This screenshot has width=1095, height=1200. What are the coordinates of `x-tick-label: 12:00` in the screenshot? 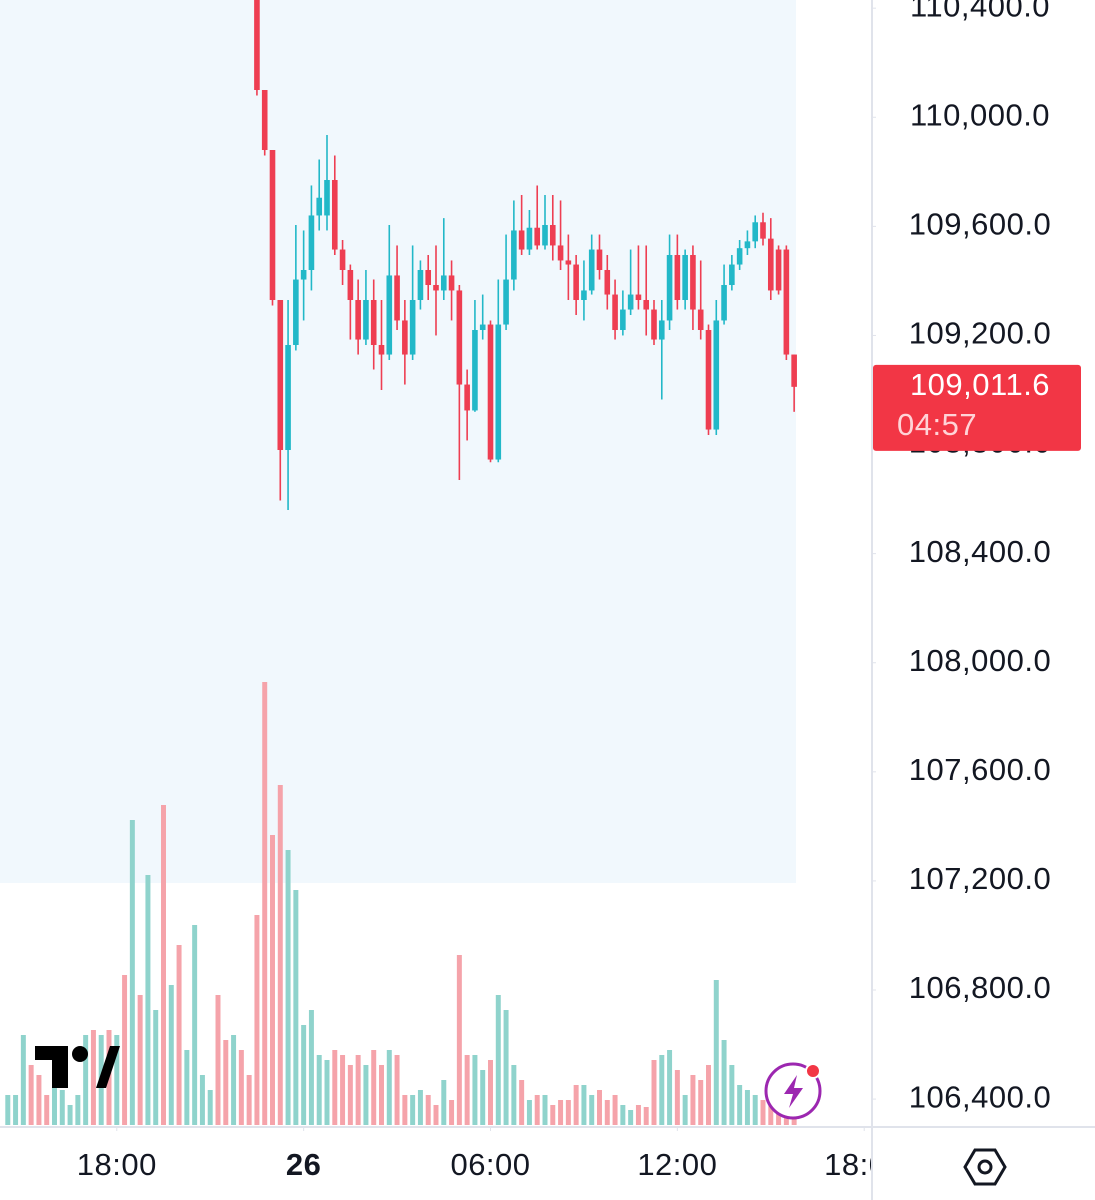 It's located at (677, 1164).